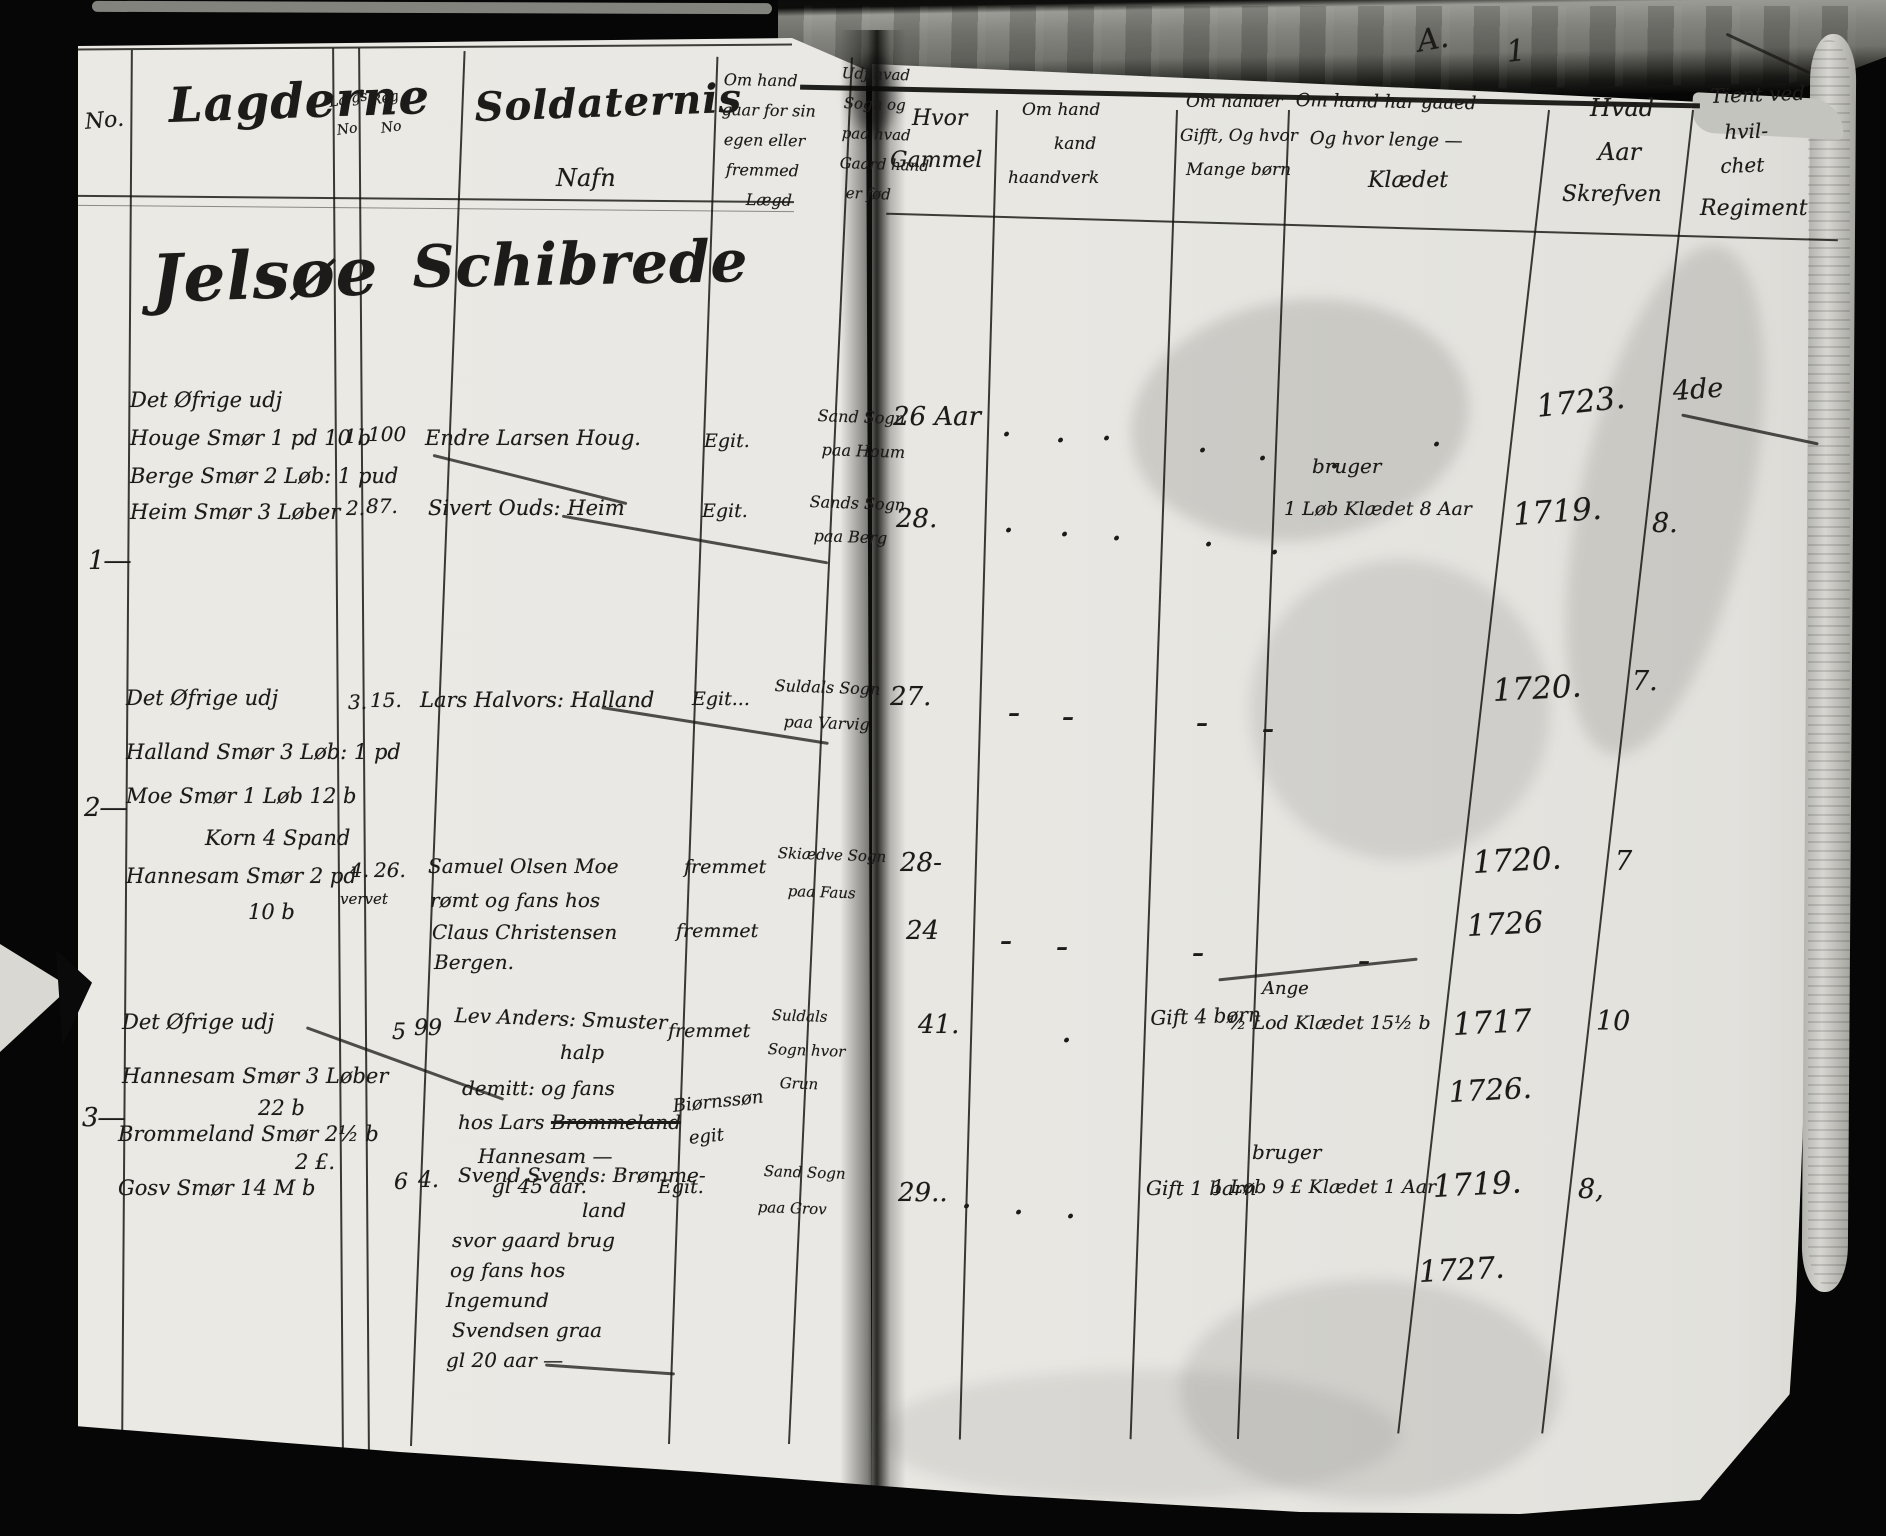  I want to click on reg-no-value: 87., so click(382, 506).